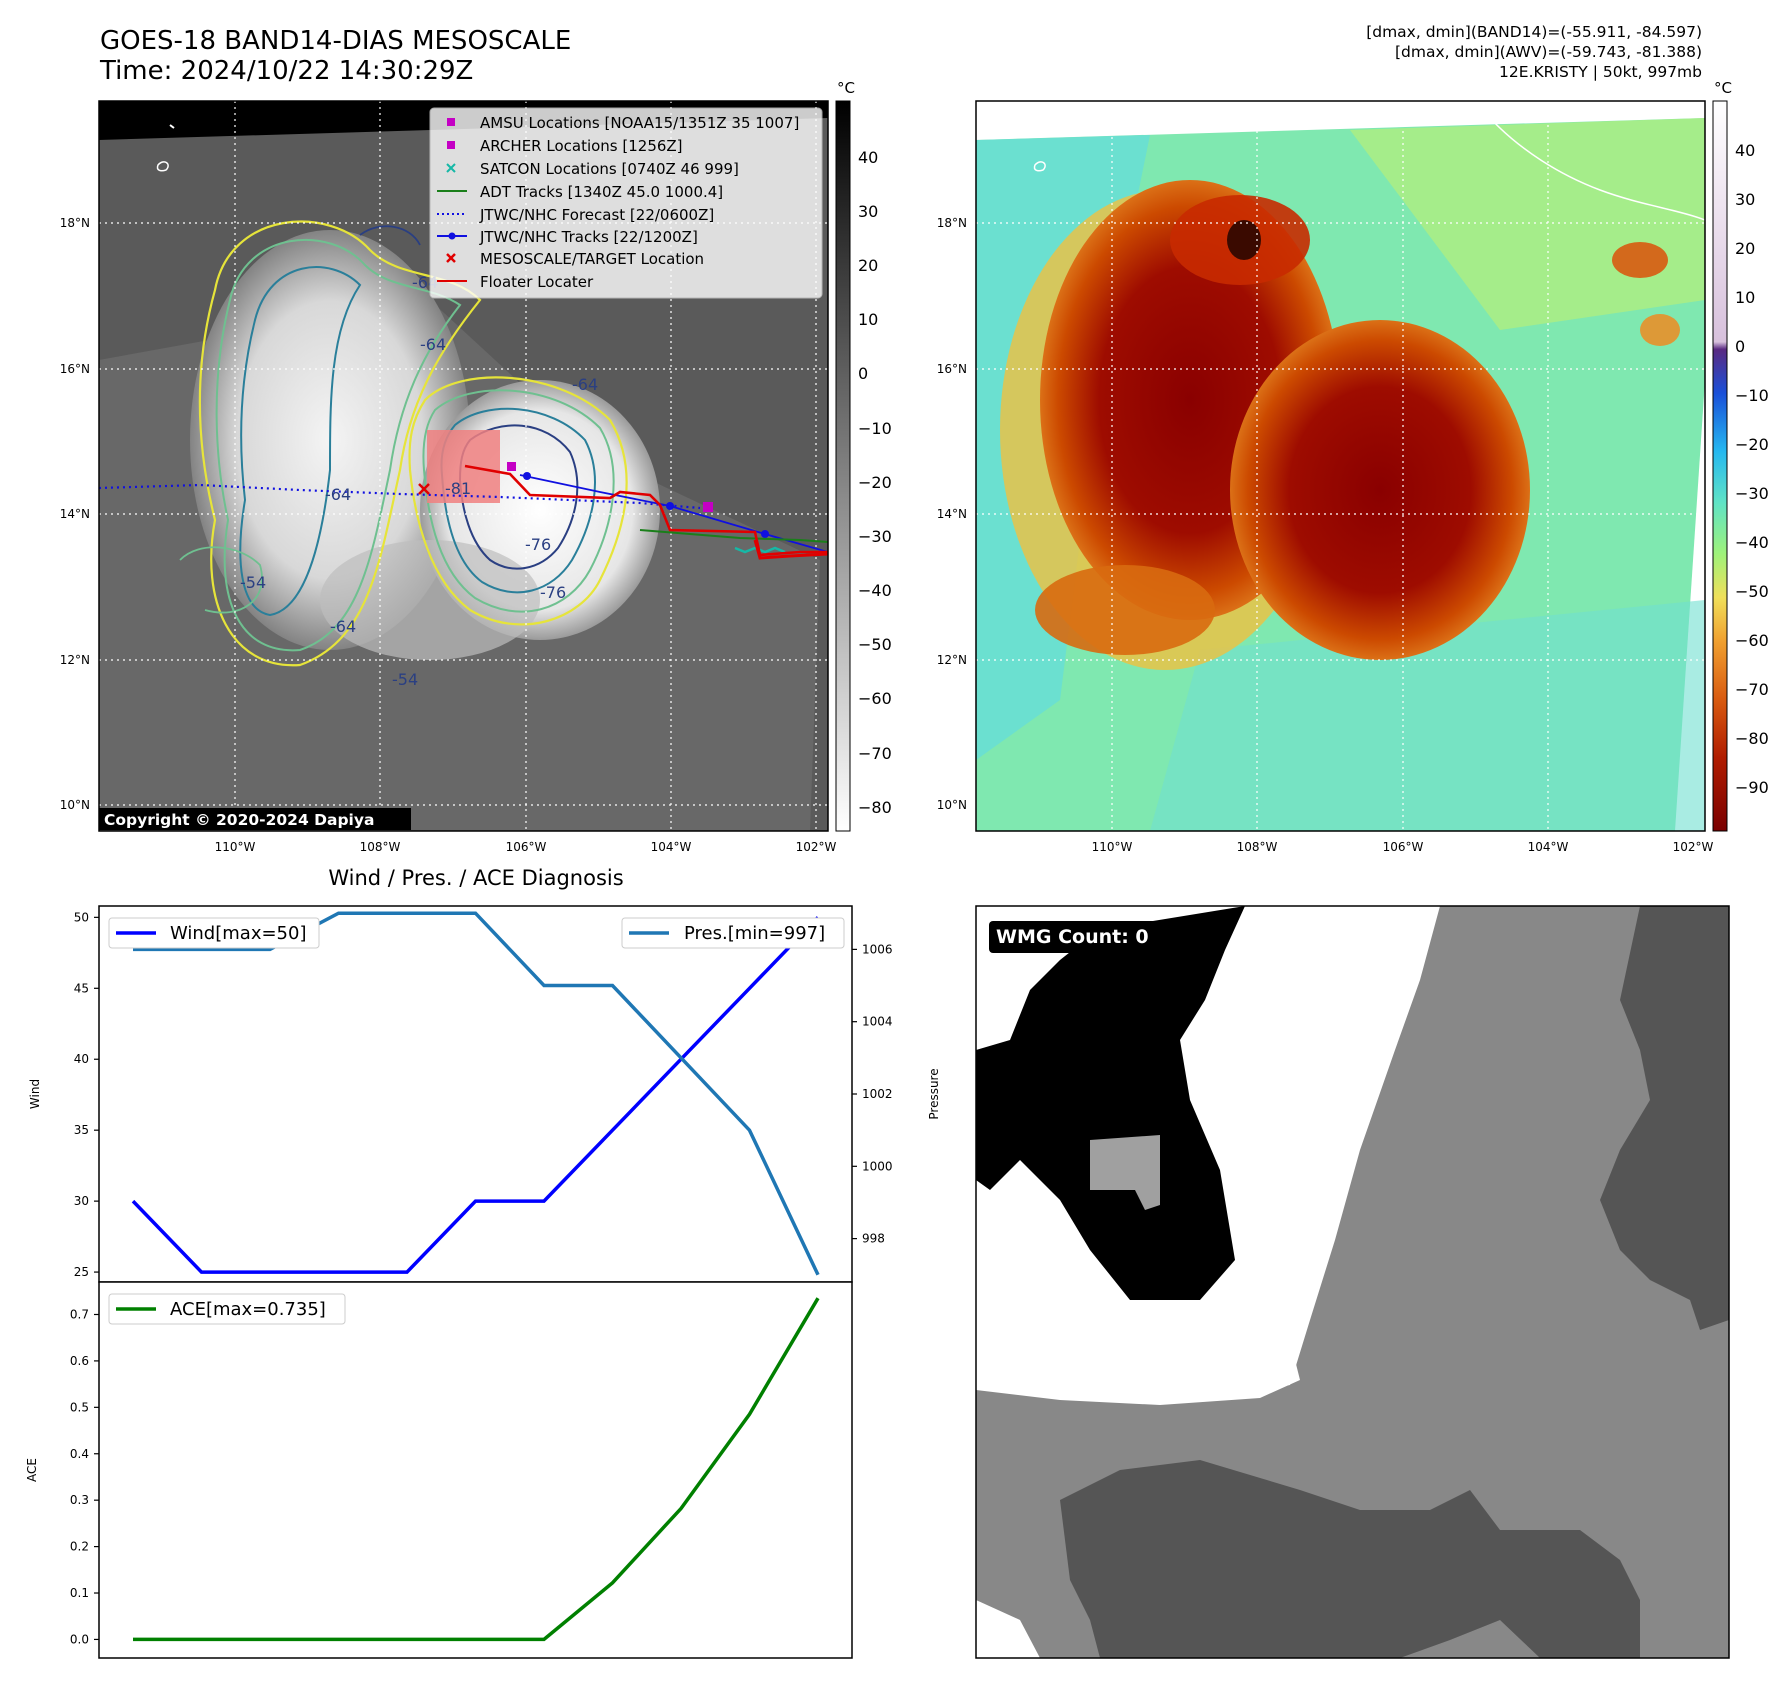 Image resolution: width=1792 pixels, height=1690 pixels. I want to click on legend-item-adt: ADT Tracks [1340Z 45.0 1000.4], so click(601, 192).